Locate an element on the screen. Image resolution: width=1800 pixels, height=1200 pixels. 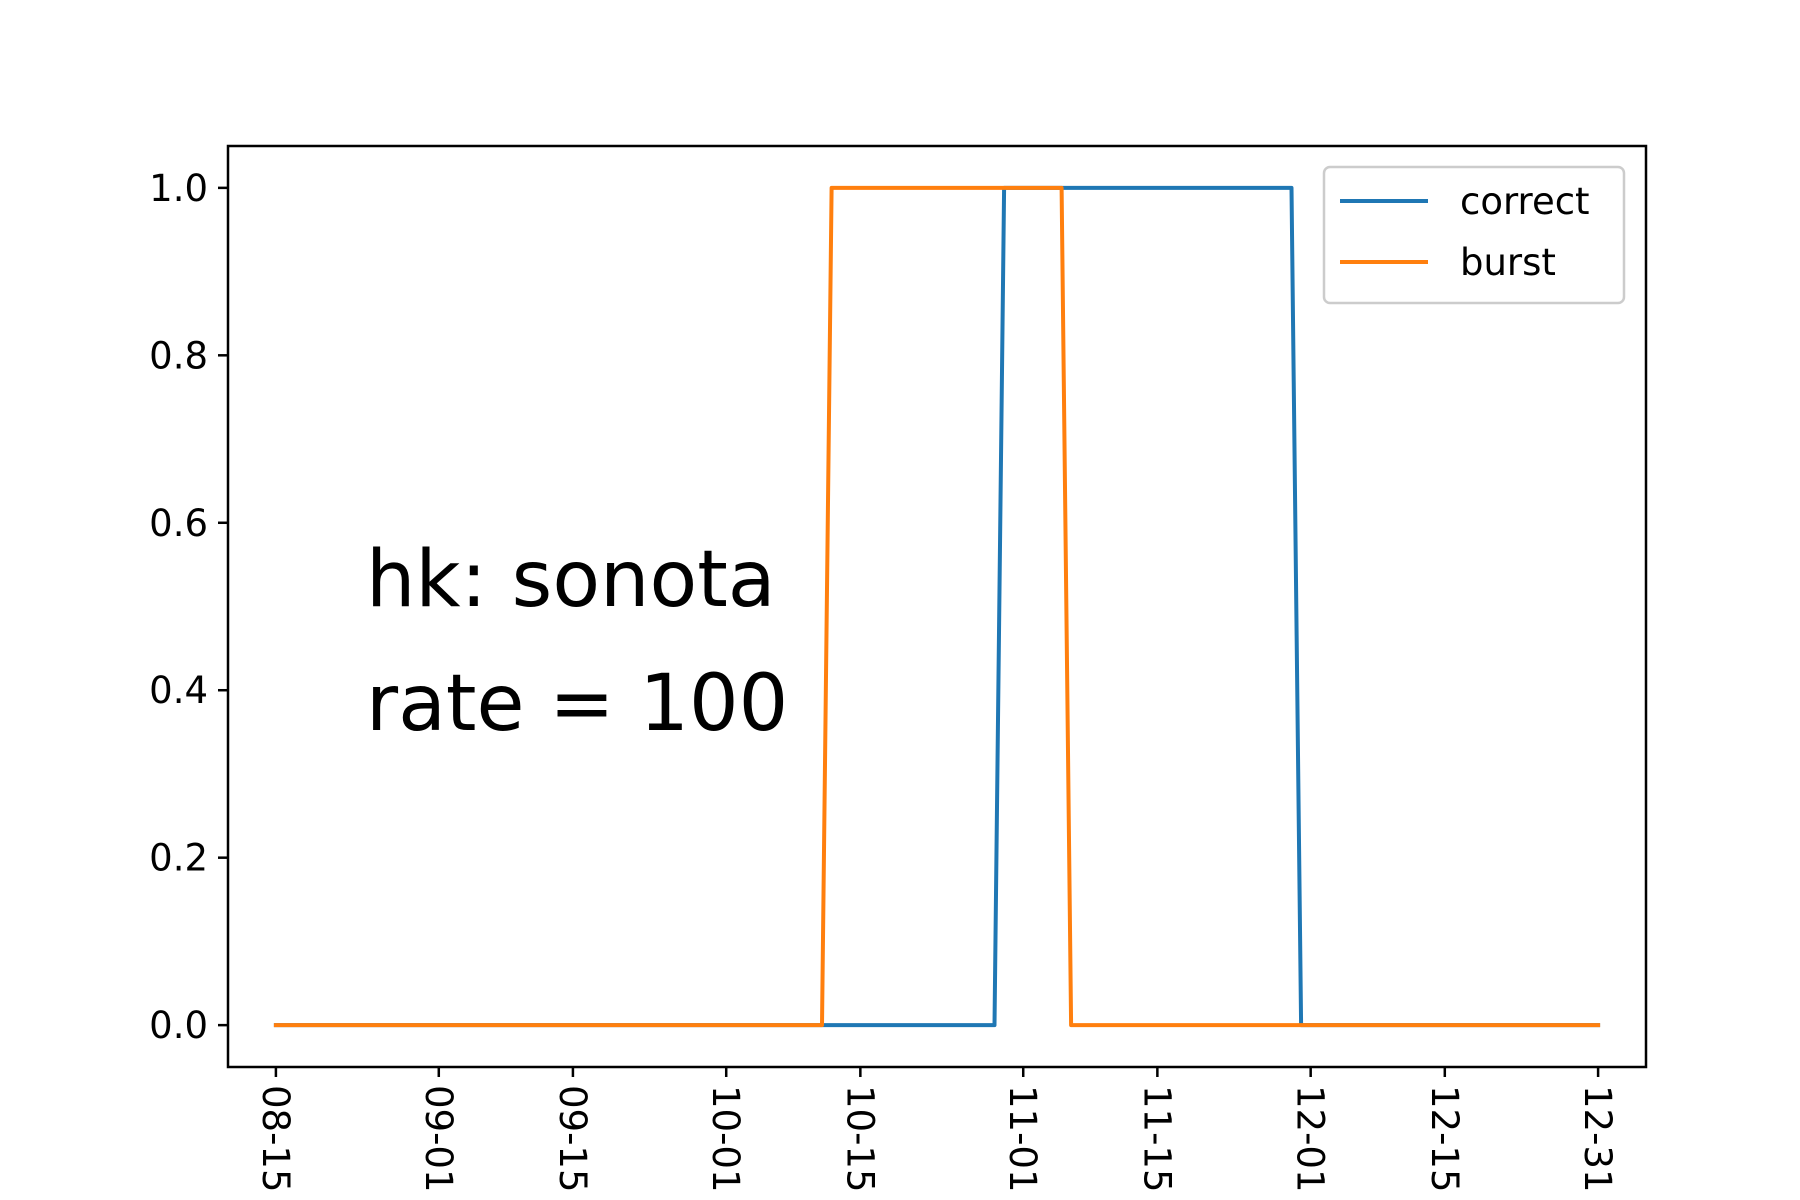
y-tick-label: 1.0 is located at coordinates (178, 188).